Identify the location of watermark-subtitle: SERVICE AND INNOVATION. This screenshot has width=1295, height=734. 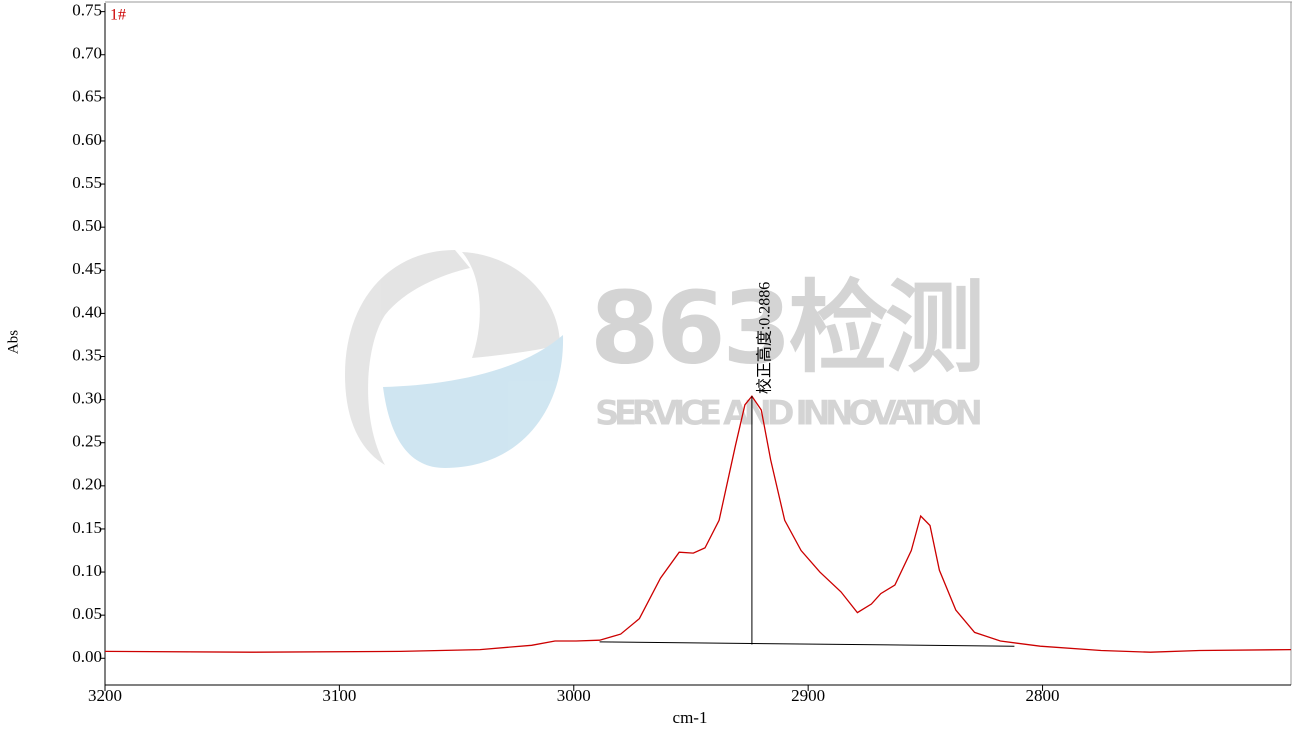
(789, 414).